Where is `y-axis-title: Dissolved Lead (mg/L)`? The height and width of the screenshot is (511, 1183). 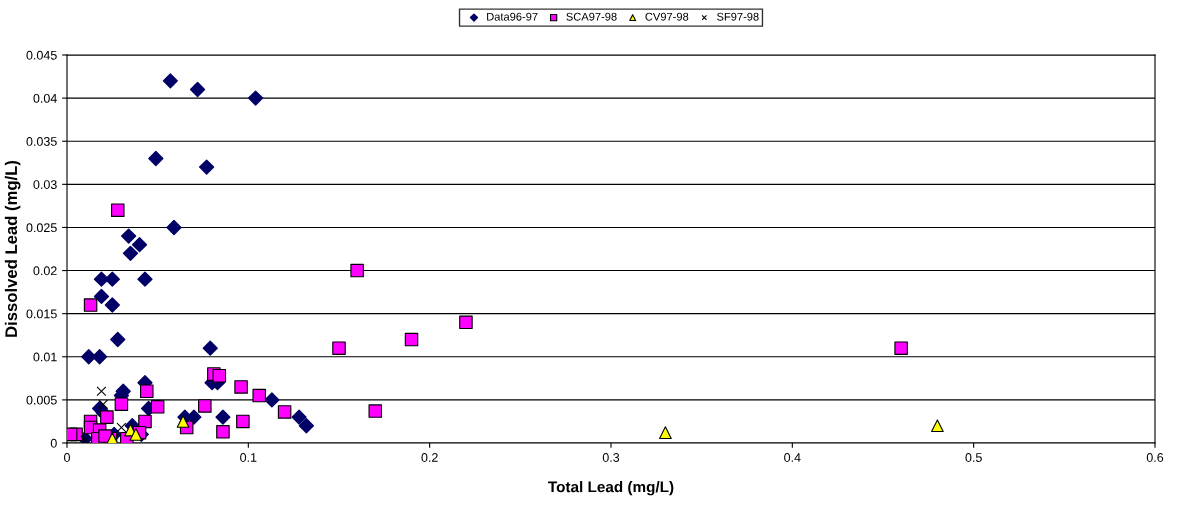
y-axis-title: Dissolved Lead (mg/L) is located at coordinates (12, 248).